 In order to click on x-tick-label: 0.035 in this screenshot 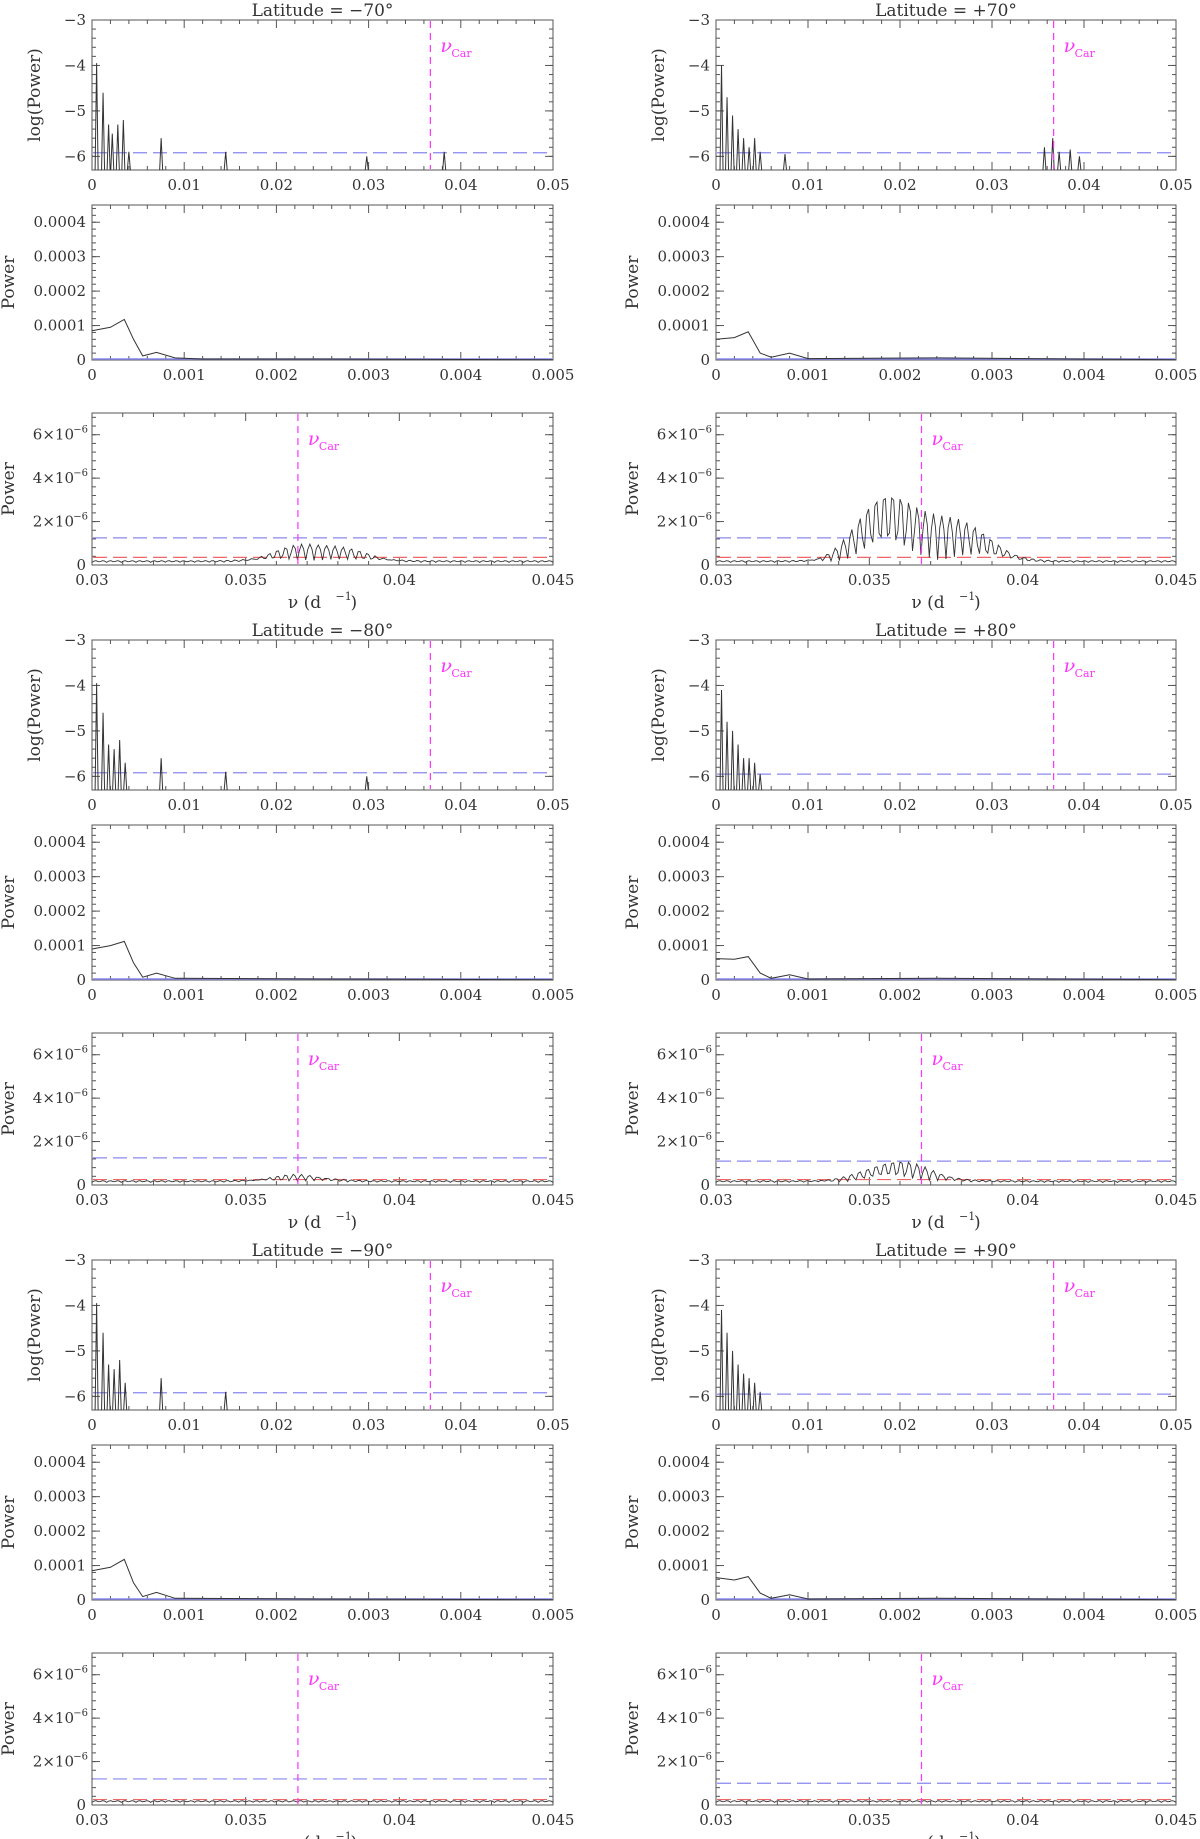, I will do `click(245, 1200)`.